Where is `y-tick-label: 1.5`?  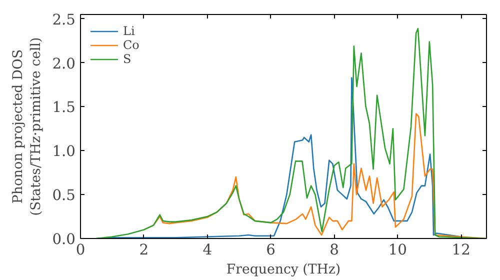 y-tick-label: 1.5 is located at coordinates (64, 107).